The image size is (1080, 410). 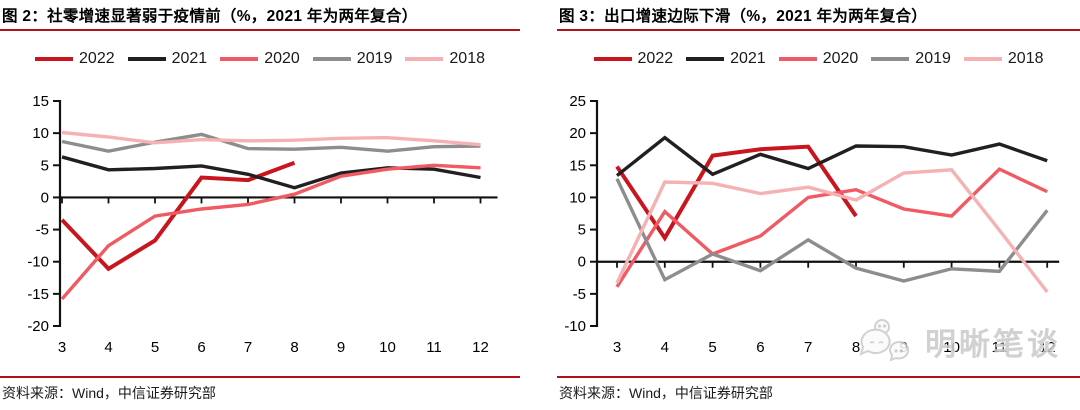 What do you see at coordinates (743, 16) in the screenshot?
I see `figure-3-title: 图 3：出口增速边际下滑（%，2021 年为两年复合）` at bounding box center [743, 16].